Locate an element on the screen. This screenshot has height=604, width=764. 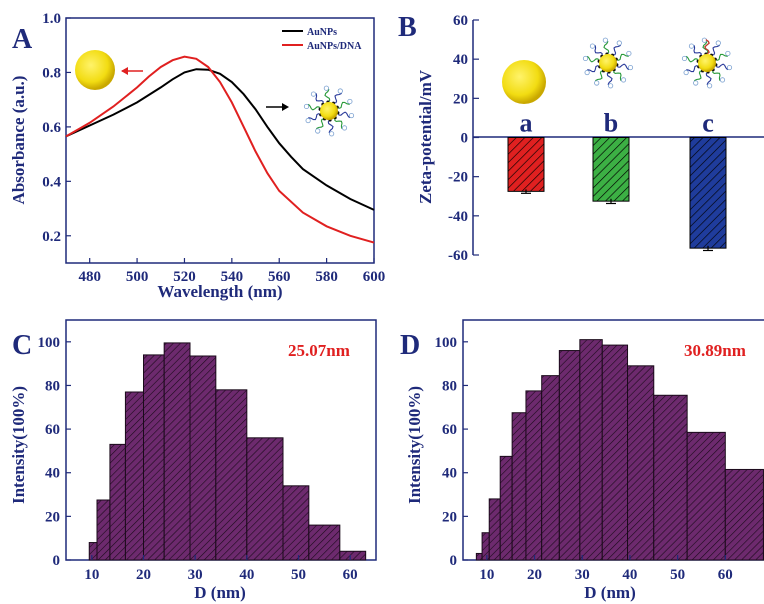
panel-b-ytick-label: 60 is located at coordinates (460, 21).